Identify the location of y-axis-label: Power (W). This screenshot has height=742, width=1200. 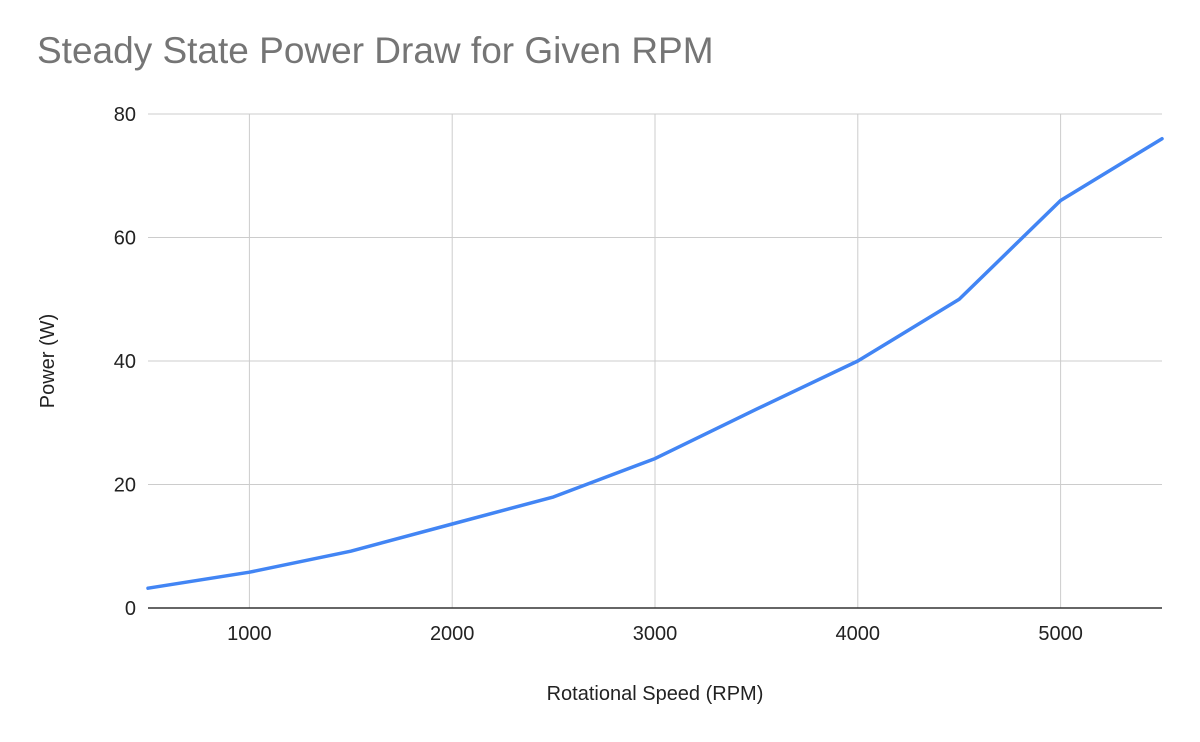
(48, 361).